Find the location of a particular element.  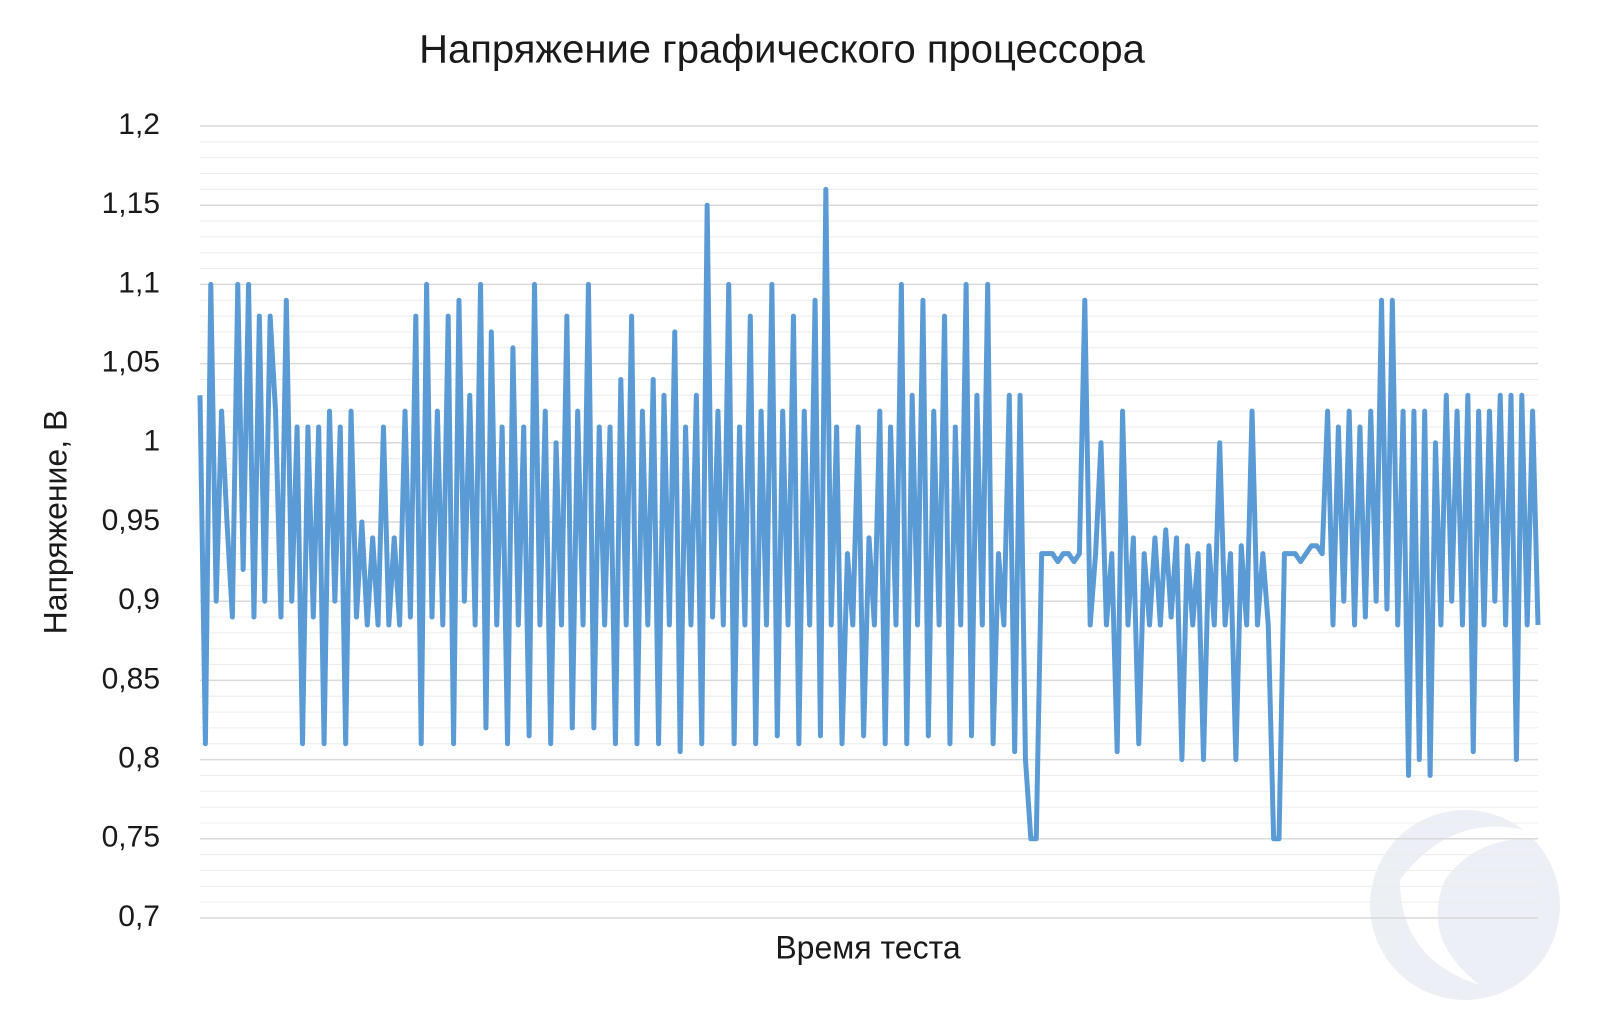

y-tick-label: 0,95 is located at coordinates (131, 520).